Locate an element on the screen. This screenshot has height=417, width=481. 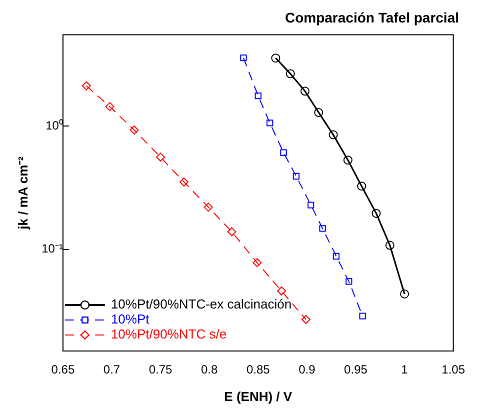
y-tick-label: 10⁻¹ is located at coordinates (52, 249).